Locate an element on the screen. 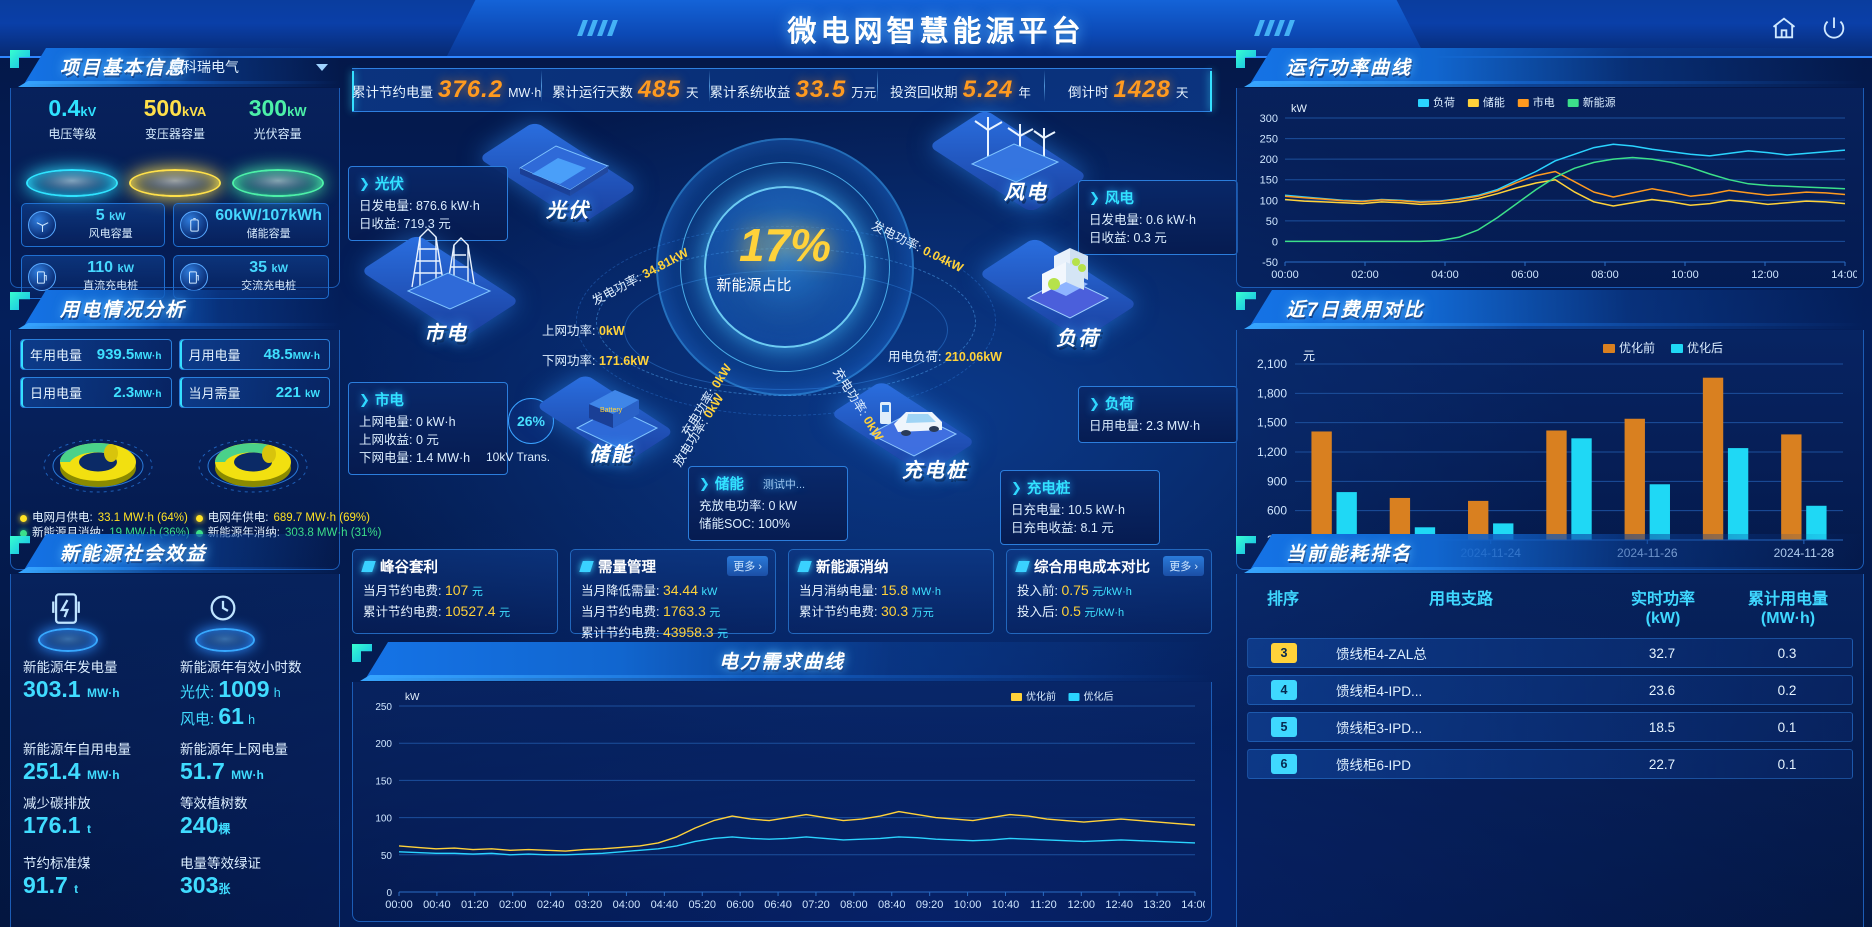 This screenshot has width=1872, height=927. svg-text: 08:00 is located at coordinates (1605, 275).